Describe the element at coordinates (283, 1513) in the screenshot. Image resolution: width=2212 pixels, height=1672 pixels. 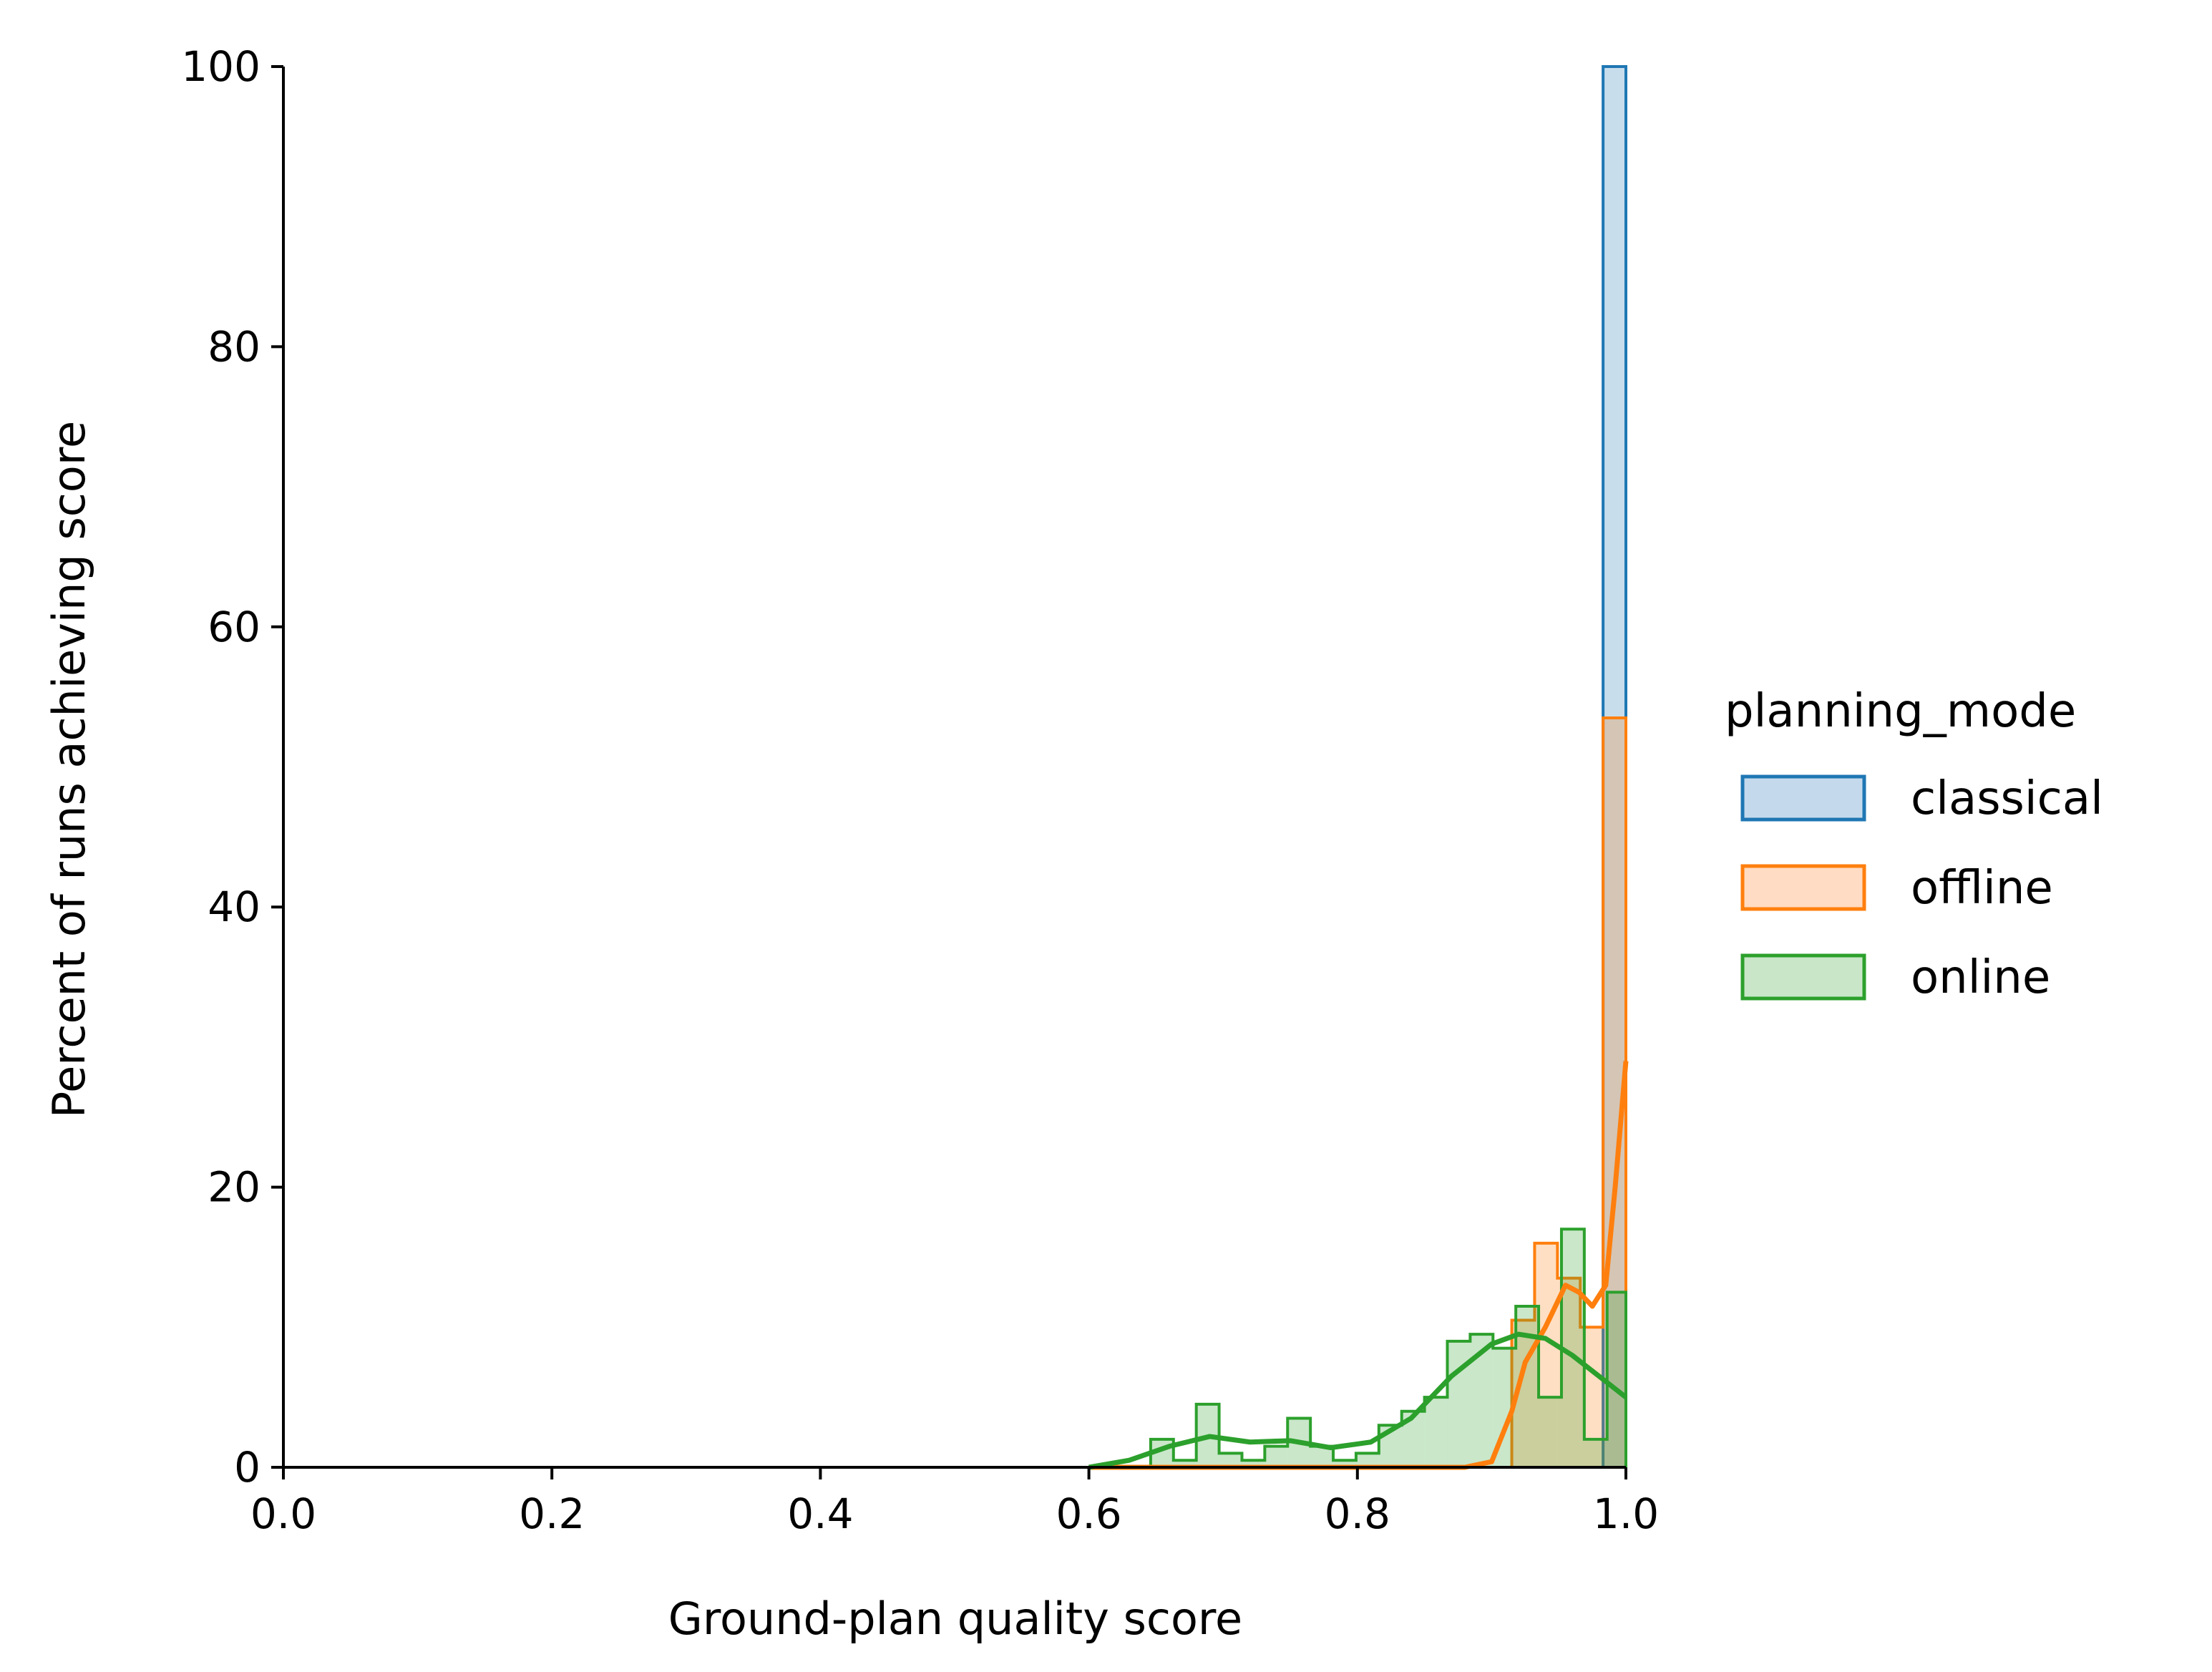
I see `x-tick-label: 0.0` at that location.